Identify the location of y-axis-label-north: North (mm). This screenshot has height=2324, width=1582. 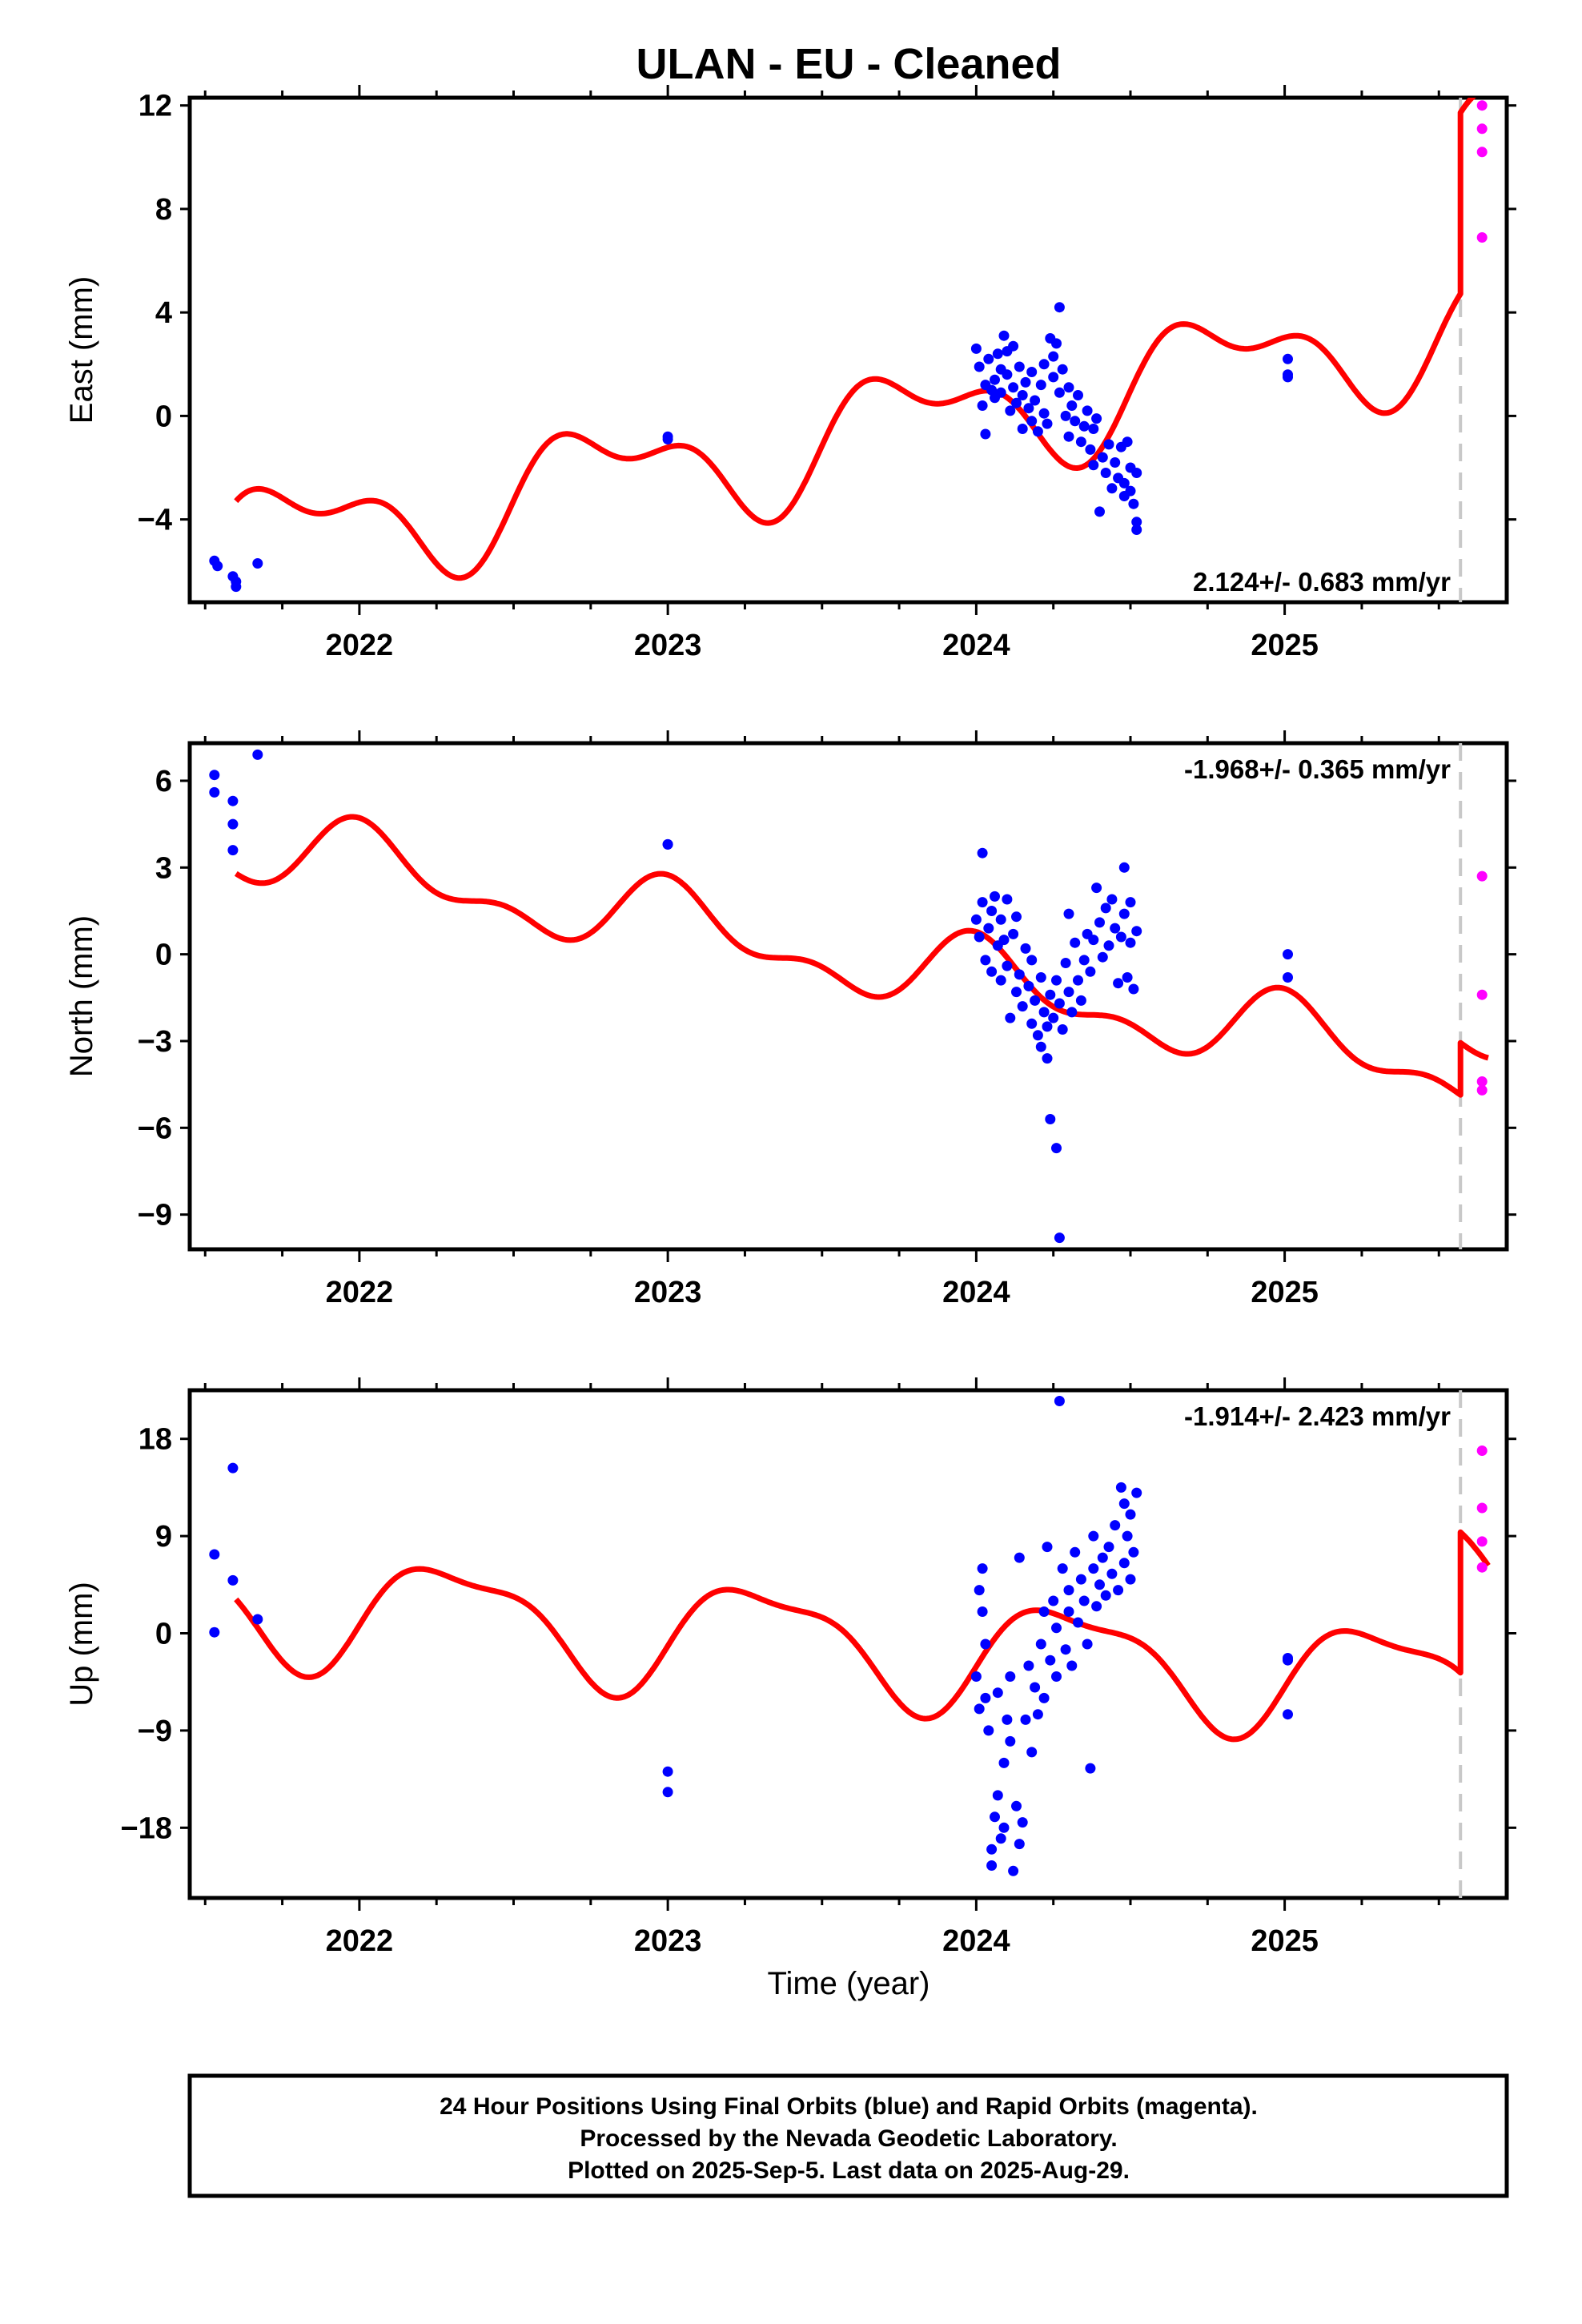
(81, 996).